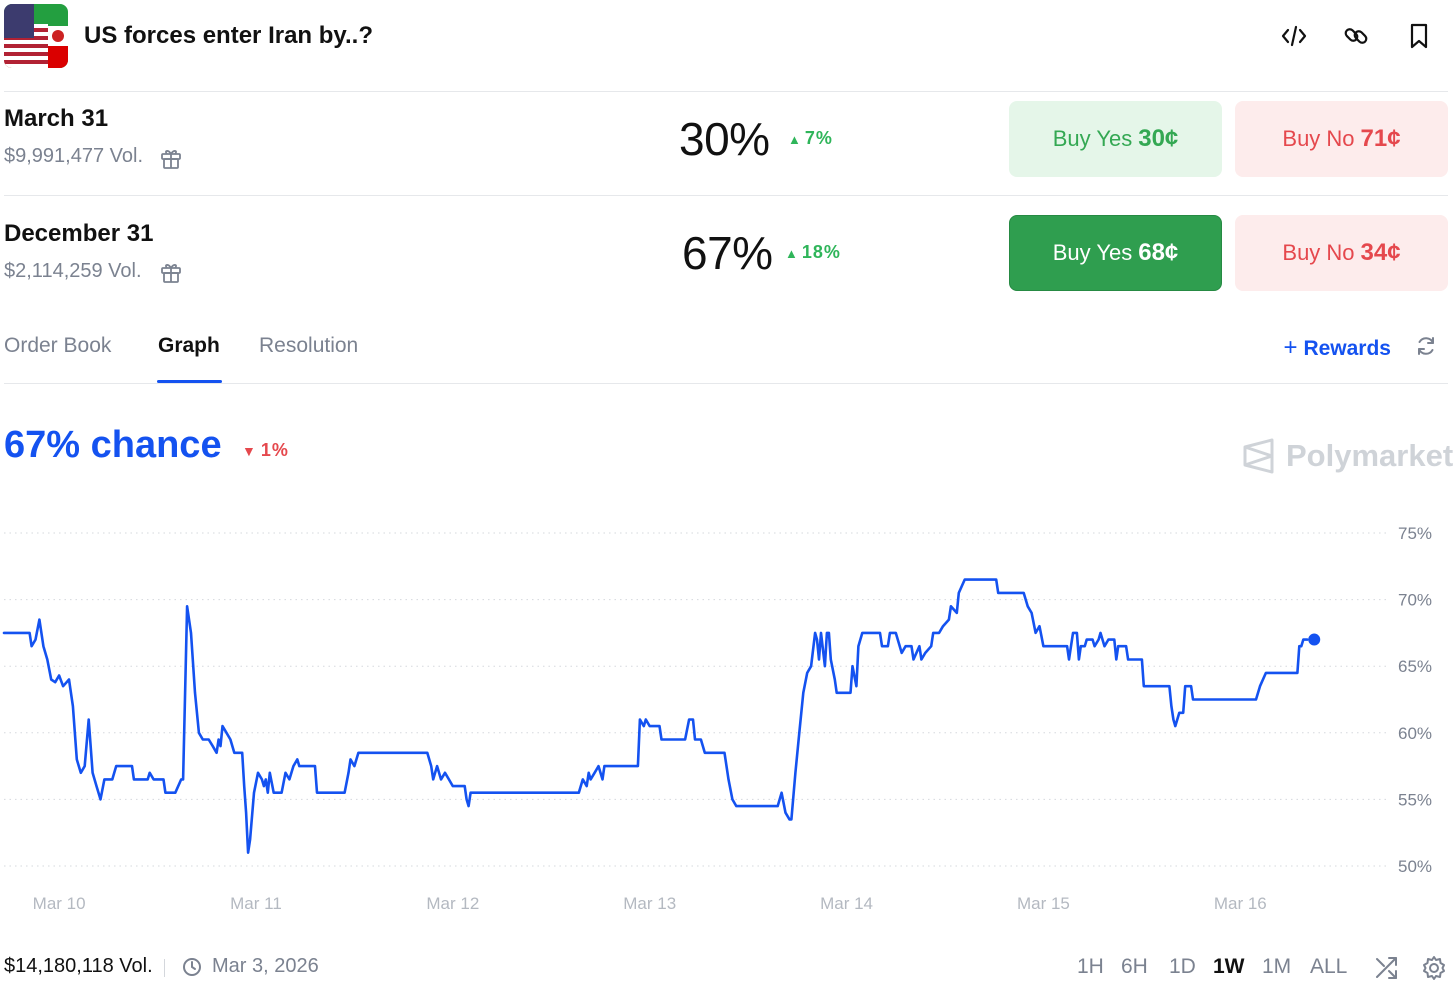 The image size is (1456, 987). I want to click on x-tick-label: Mar 10, so click(59, 903).